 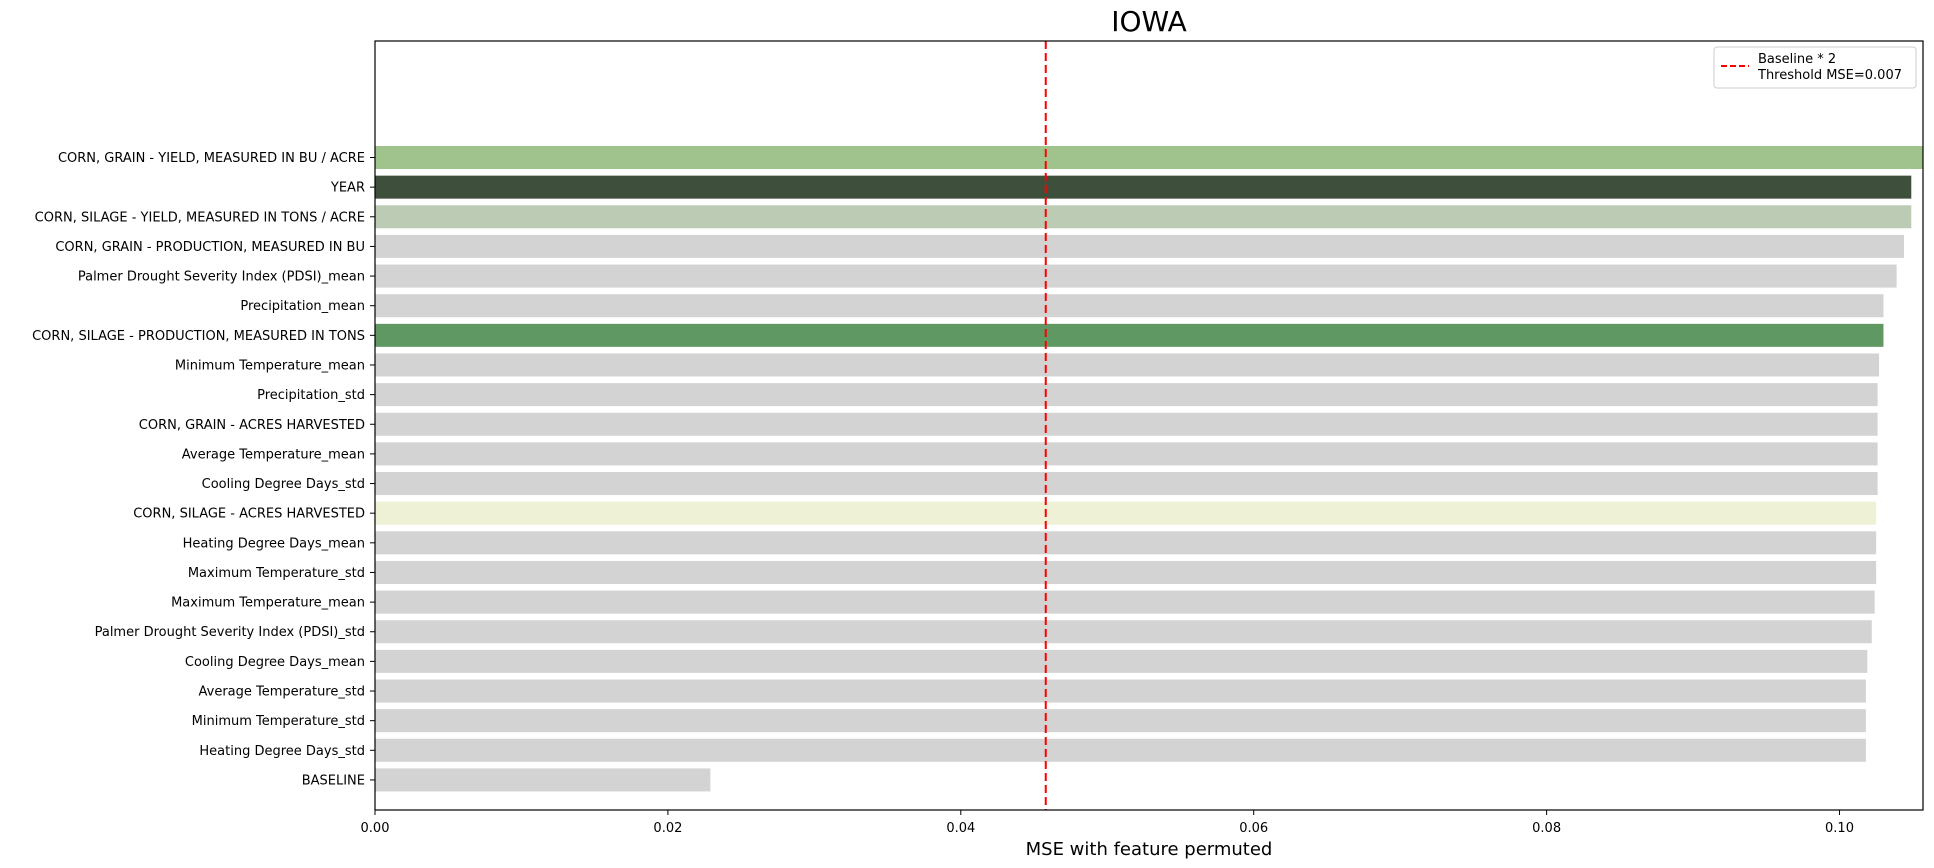 I want to click on x-tick-label: 0.00, so click(x=375, y=828).